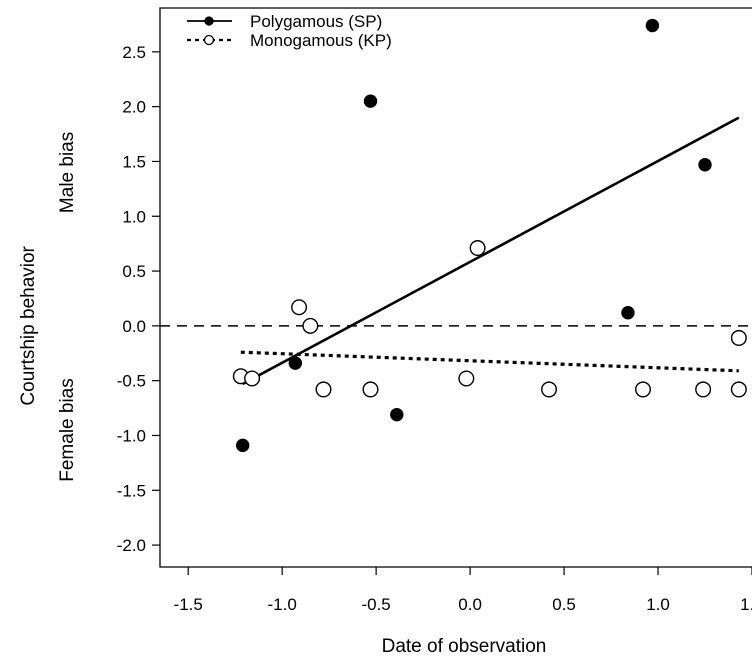 Image resolution: width=752 pixels, height=662 pixels. Describe the element at coordinates (131, 435) in the screenshot. I see `y-tick-label: -1.0` at that location.